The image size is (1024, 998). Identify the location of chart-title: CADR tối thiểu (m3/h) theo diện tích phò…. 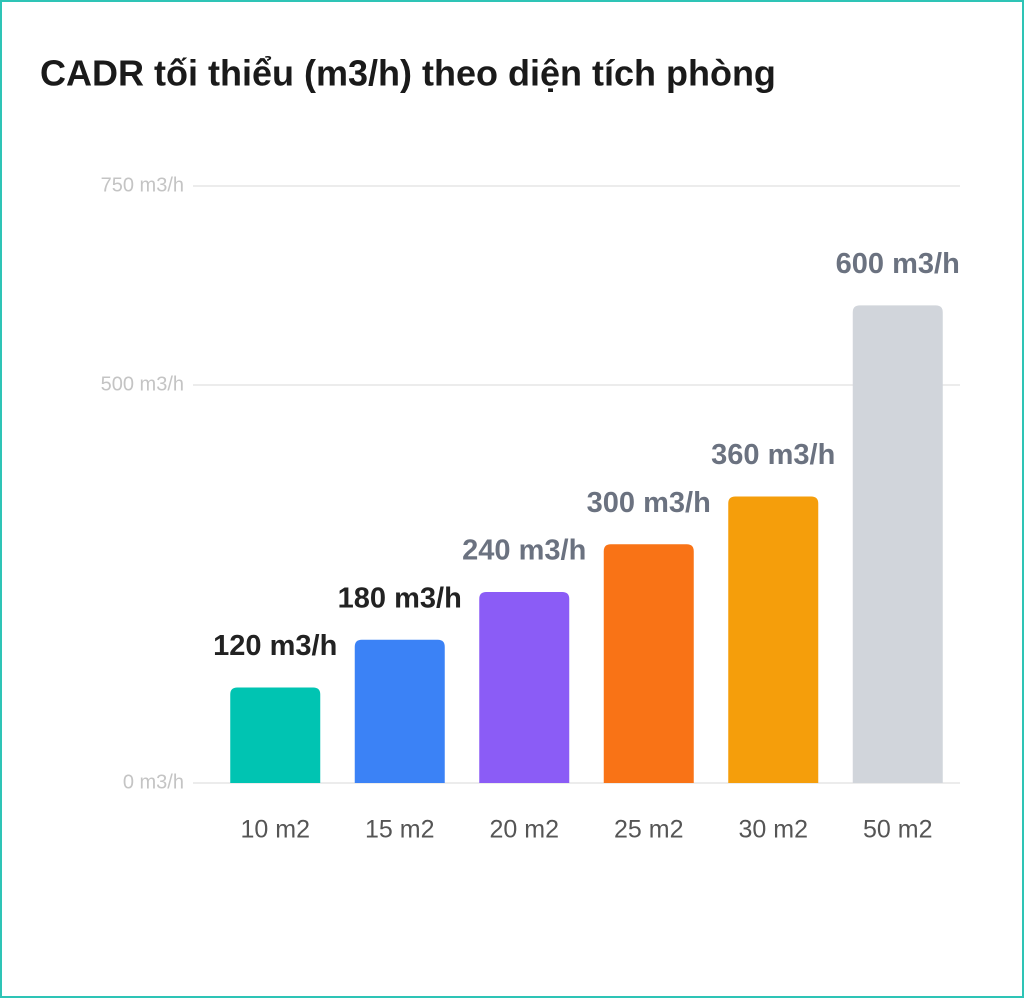
(408, 73).